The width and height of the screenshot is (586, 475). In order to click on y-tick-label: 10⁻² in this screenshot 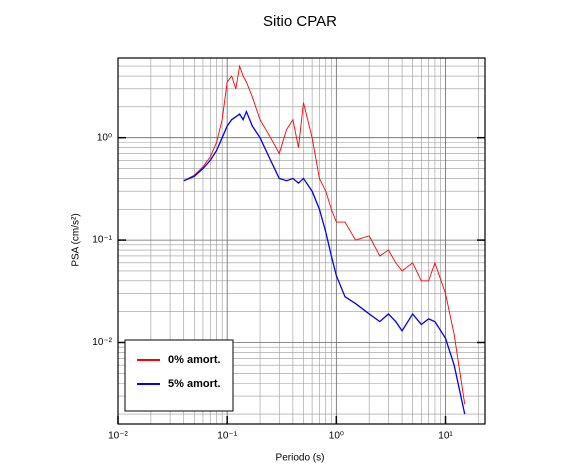, I will do `click(102, 342)`.